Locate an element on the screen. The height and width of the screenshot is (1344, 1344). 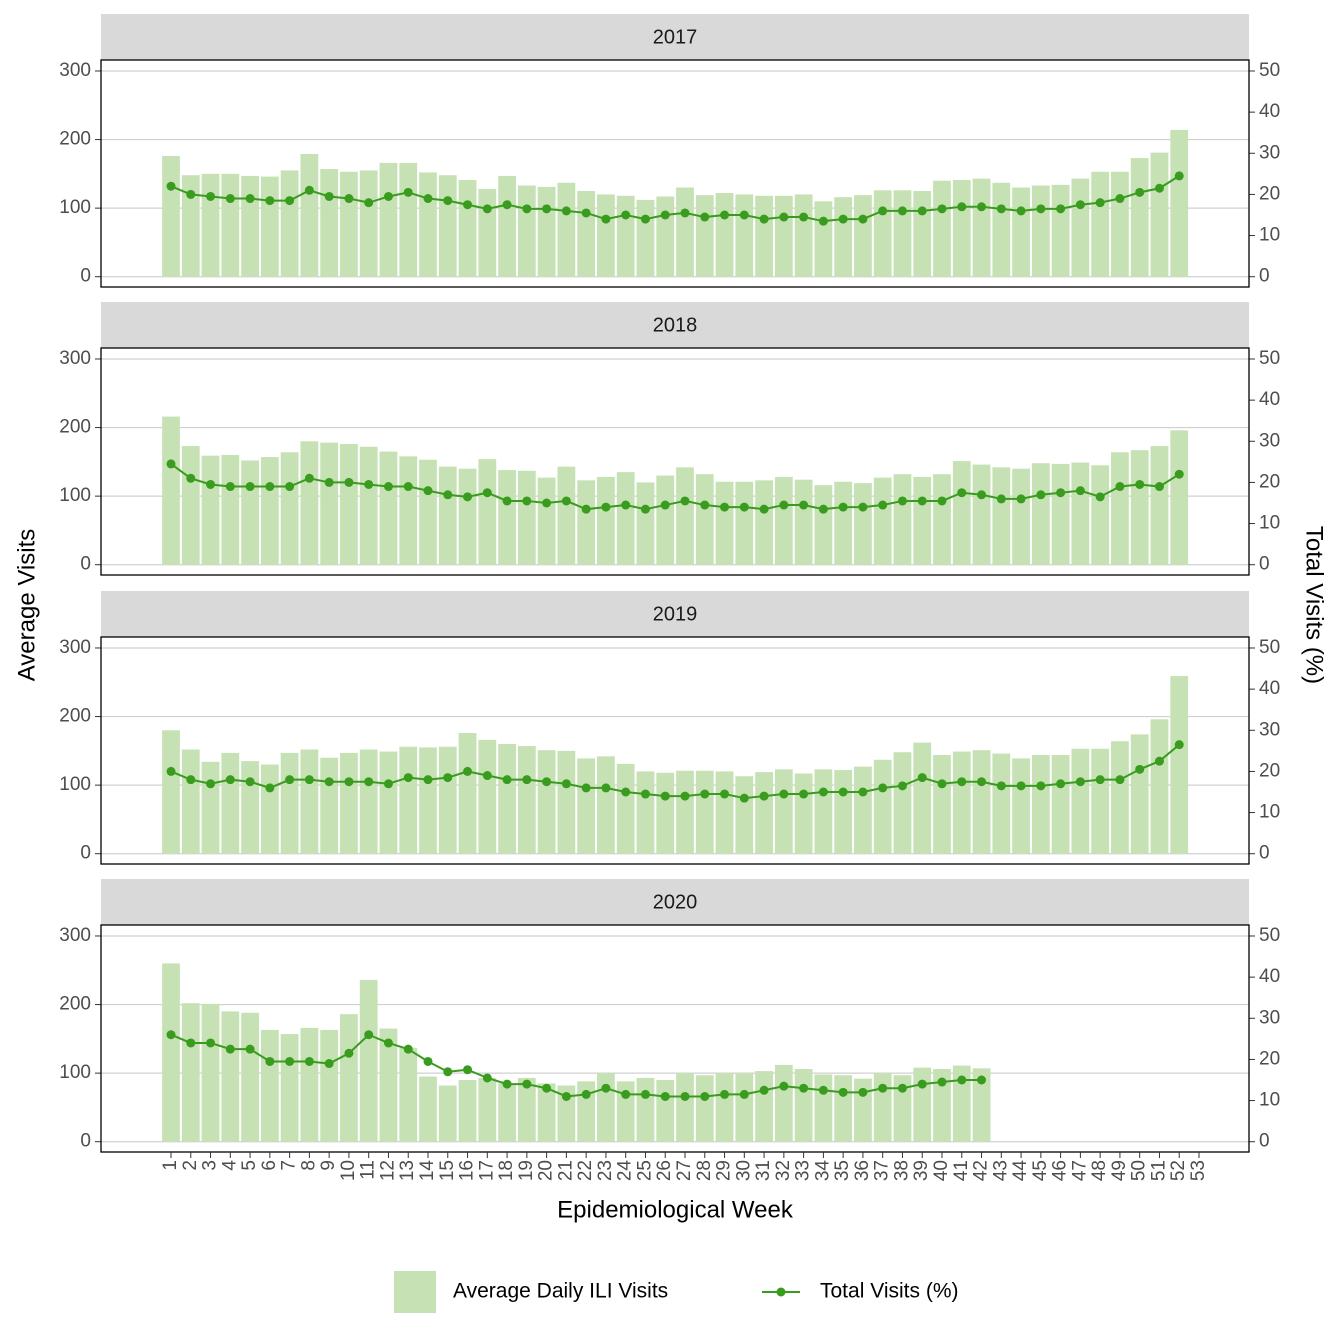
x-tick-label: 20 is located at coordinates (546, 1170).